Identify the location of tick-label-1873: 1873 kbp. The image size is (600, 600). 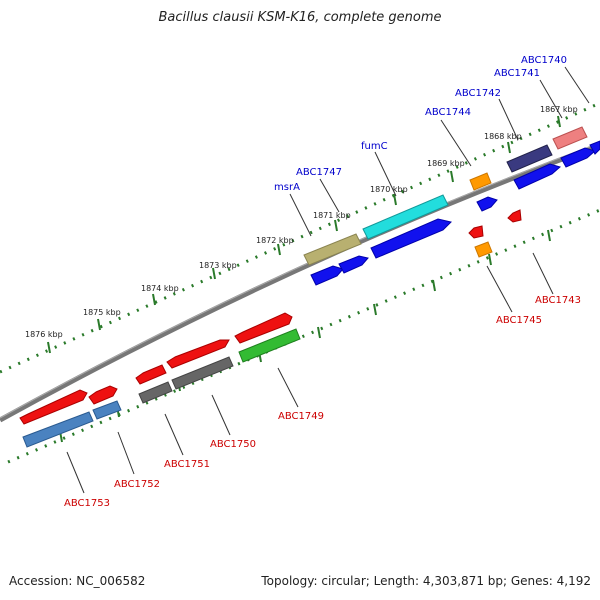
(218, 265).